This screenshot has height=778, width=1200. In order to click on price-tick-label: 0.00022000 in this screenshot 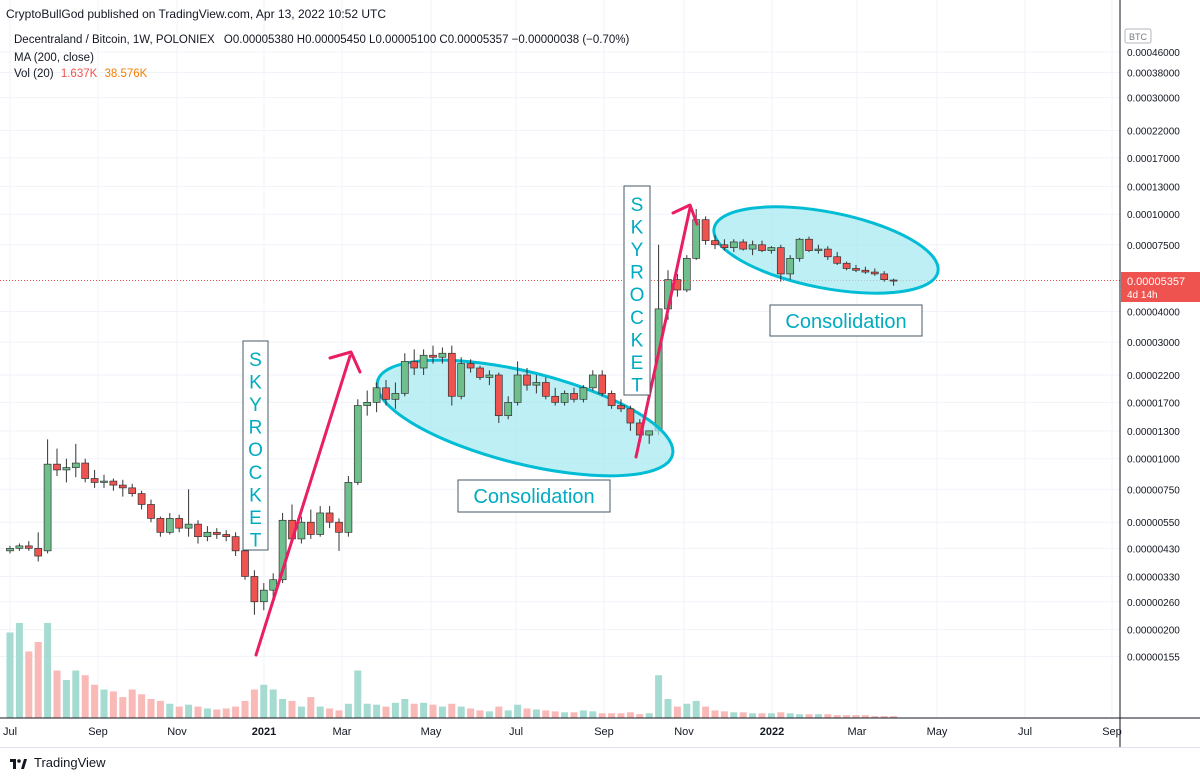, I will do `click(1153, 131)`.